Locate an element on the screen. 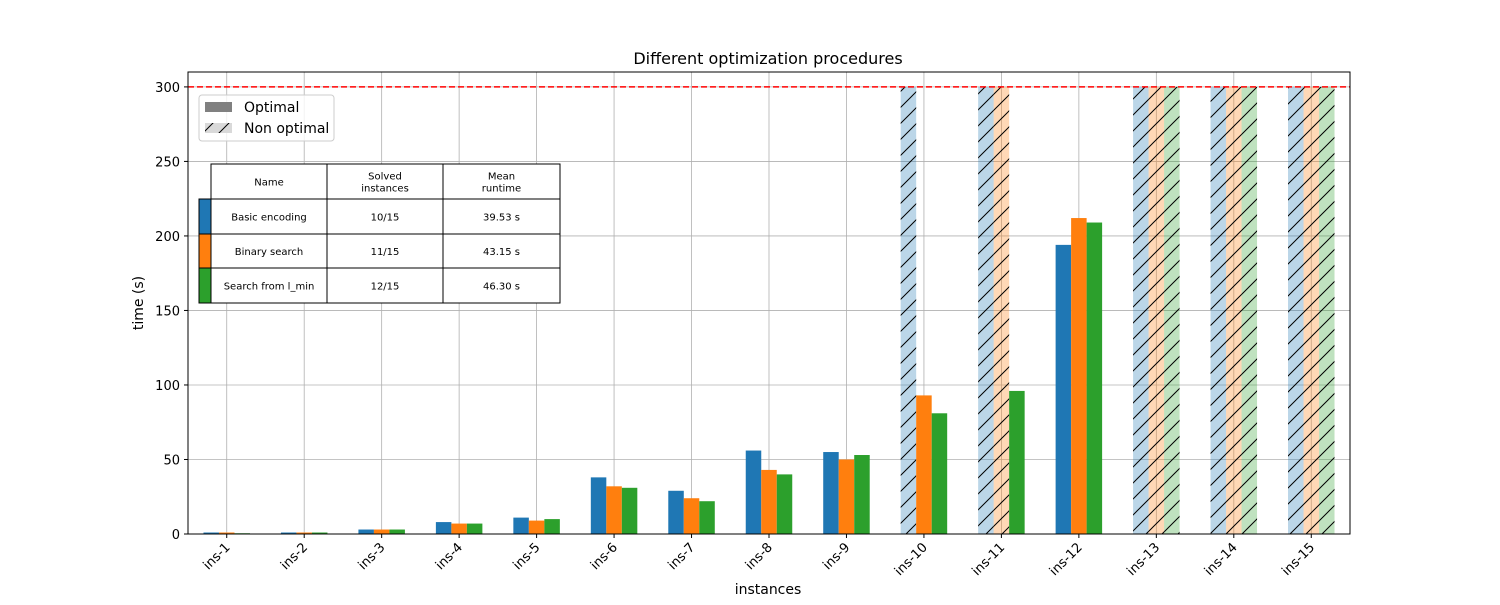  x-tick-label: ins-15 is located at coordinates (1298, 559).